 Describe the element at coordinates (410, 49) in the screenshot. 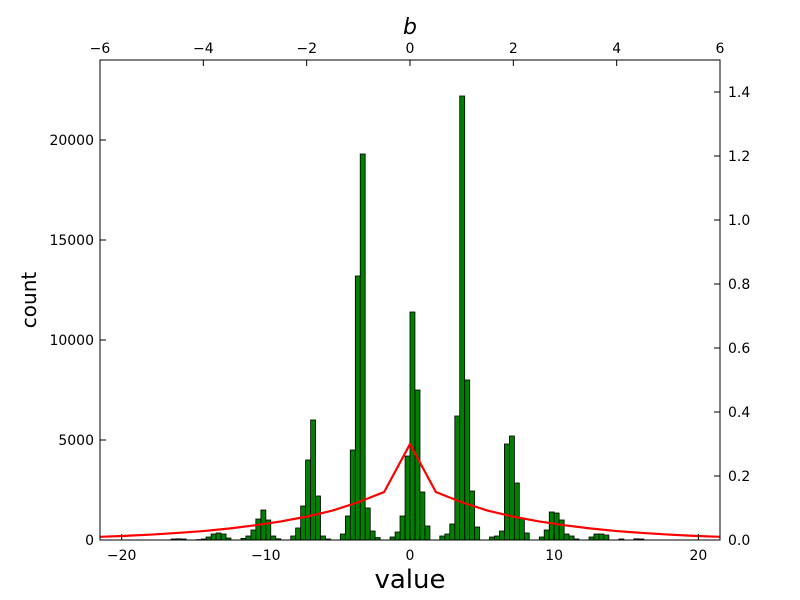

I see `top-tick-label: 0` at that location.